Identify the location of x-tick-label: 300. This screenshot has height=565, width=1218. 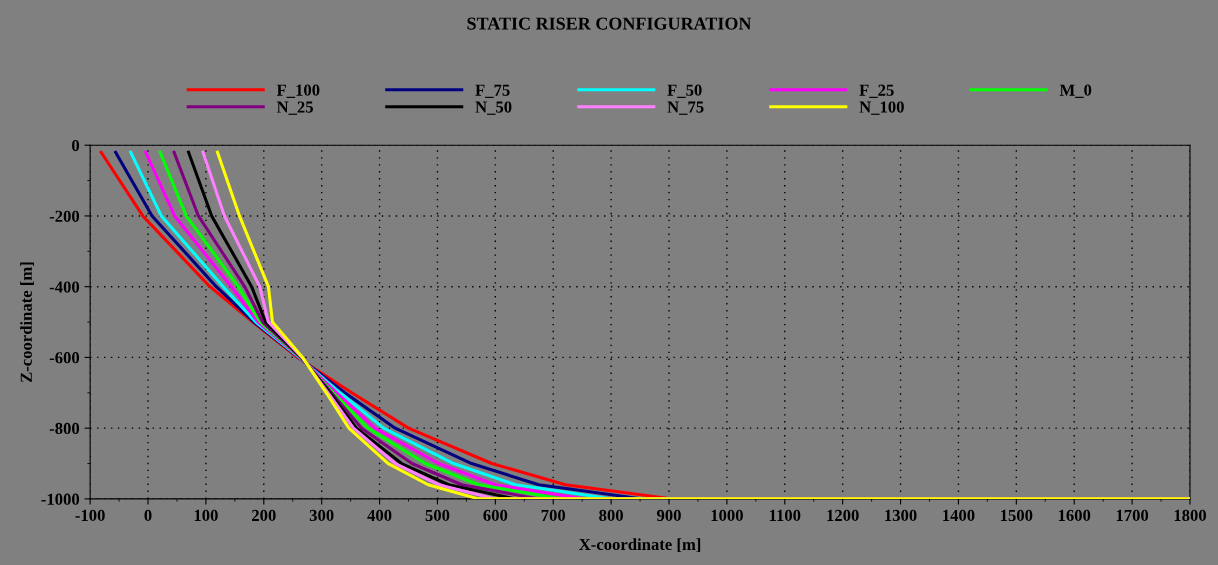
(321, 515).